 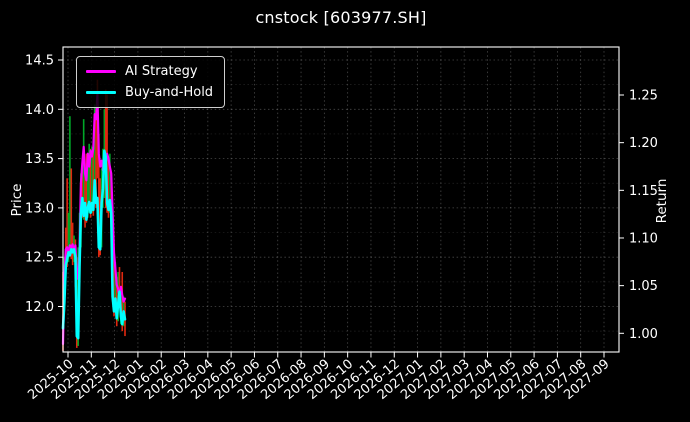 What do you see at coordinates (662, 201) in the screenshot?
I see `return-axis-label: Return` at bounding box center [662, 201].